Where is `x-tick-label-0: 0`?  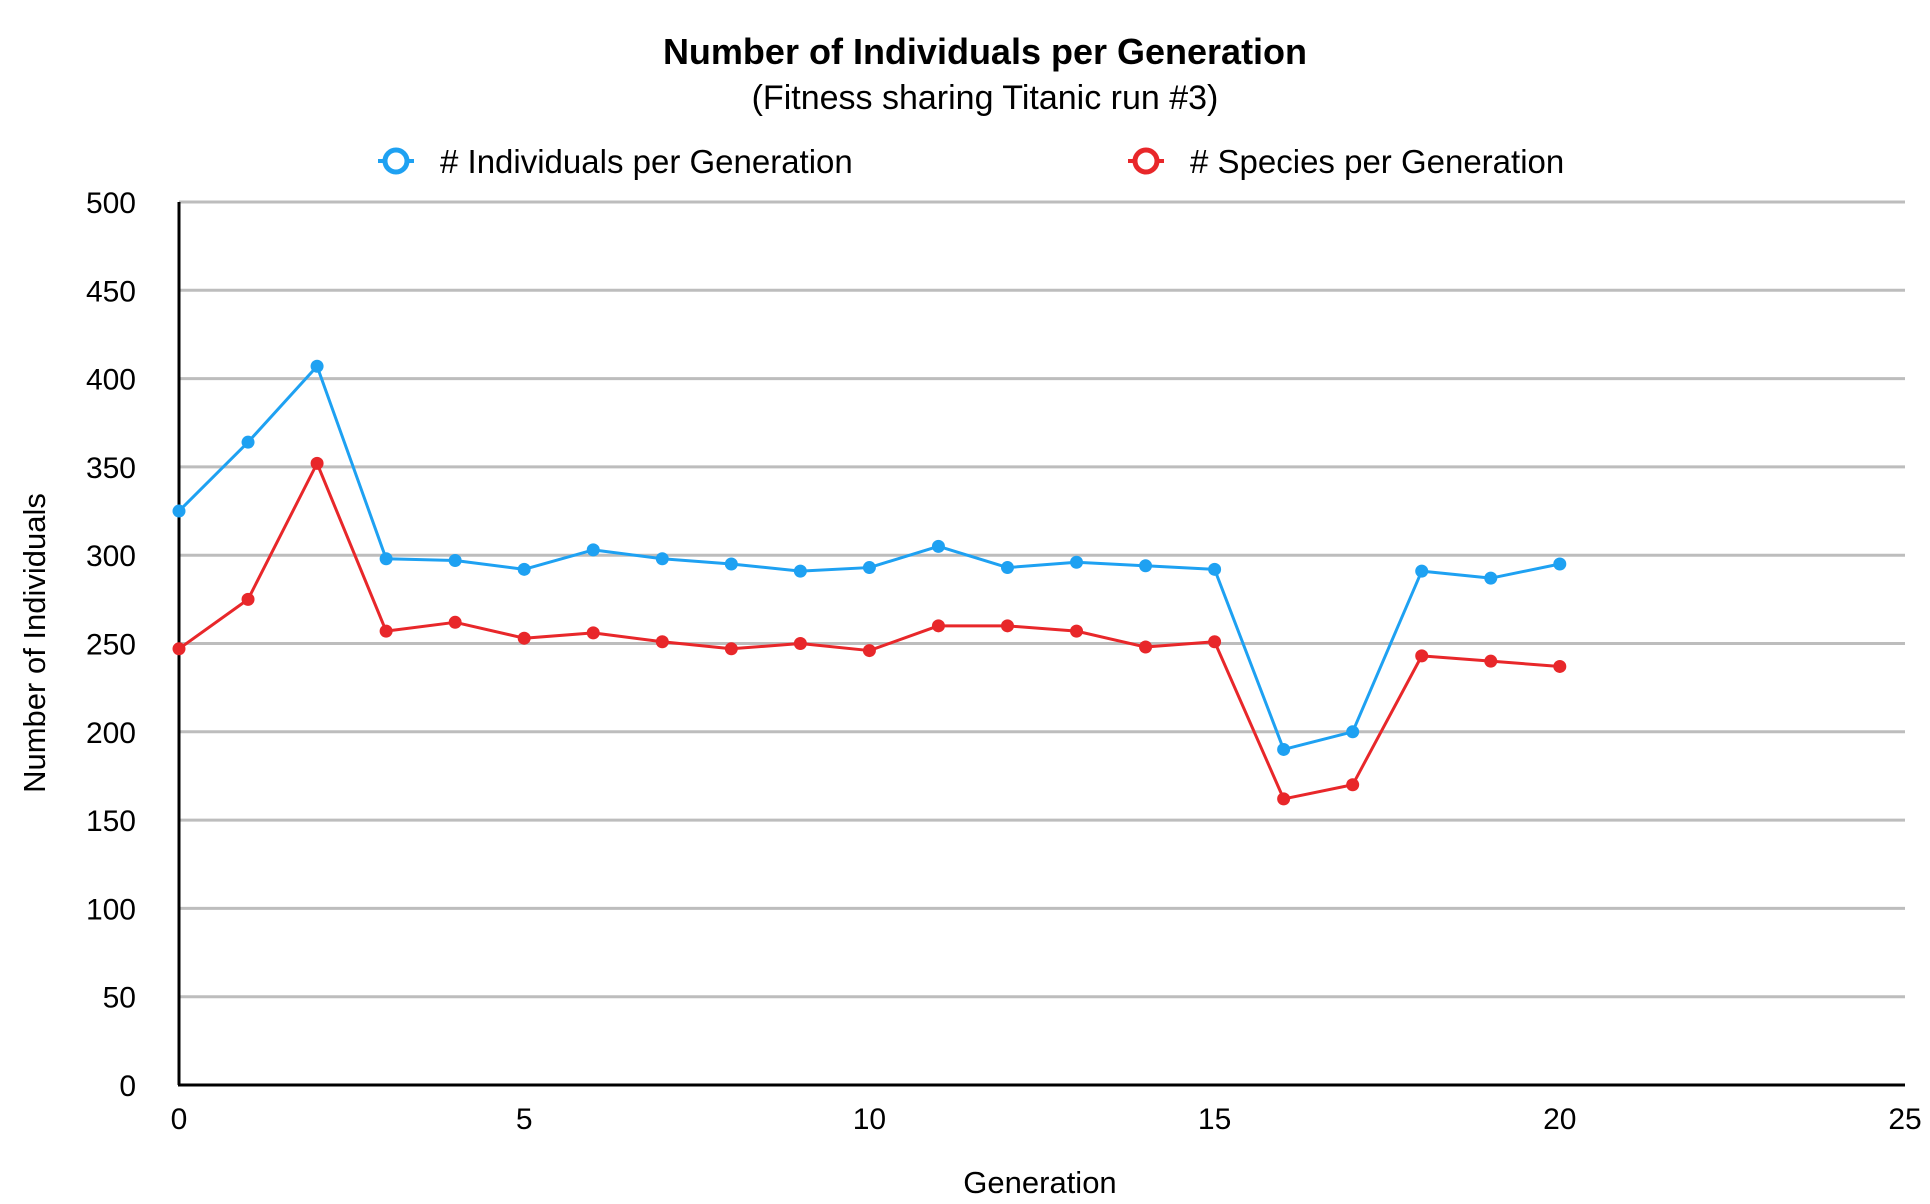 x-tick-label-0: 0 is located at coordinates (179, 1119).